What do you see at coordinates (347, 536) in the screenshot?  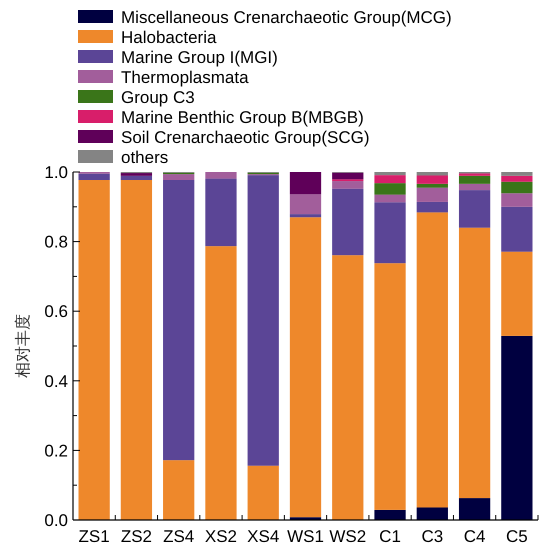 I see `x-tick-label: WS2` at bounding box center [347, 536].